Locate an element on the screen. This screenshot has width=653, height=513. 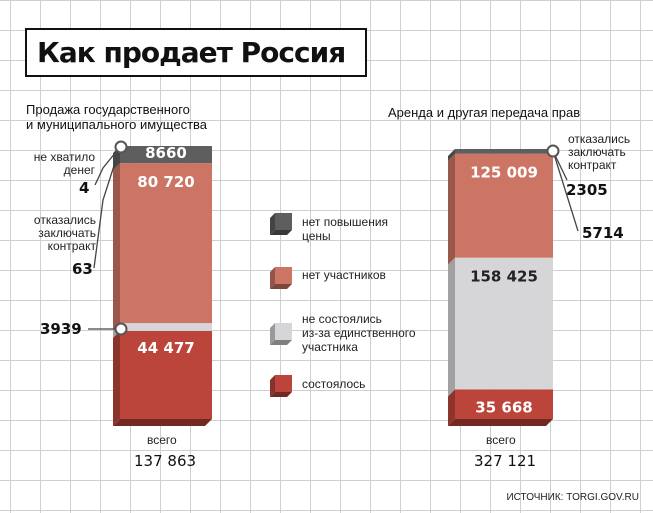
bar-value-label-35-668: 35 668 is located at coordinates (503, 407).